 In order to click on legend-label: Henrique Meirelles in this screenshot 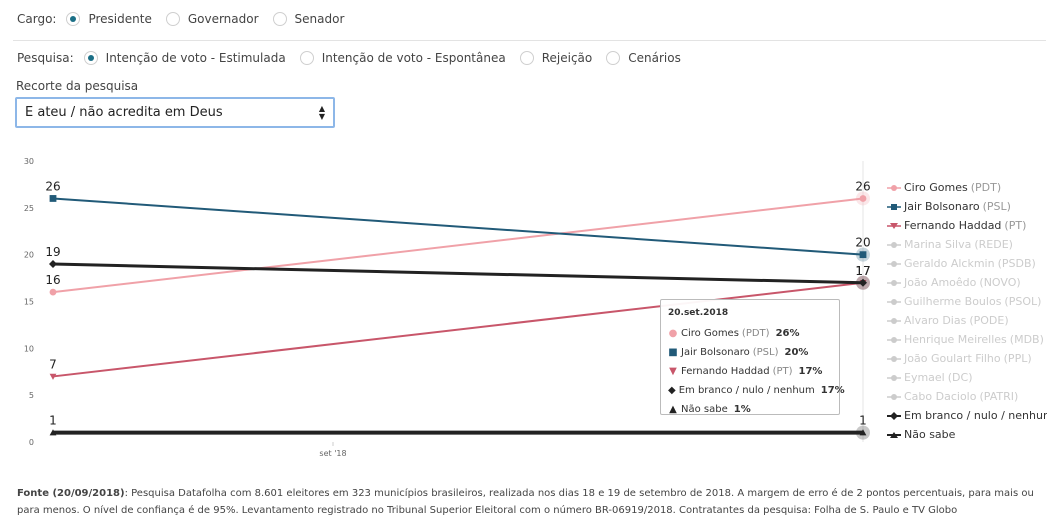, I will do `click(955, 339)`.